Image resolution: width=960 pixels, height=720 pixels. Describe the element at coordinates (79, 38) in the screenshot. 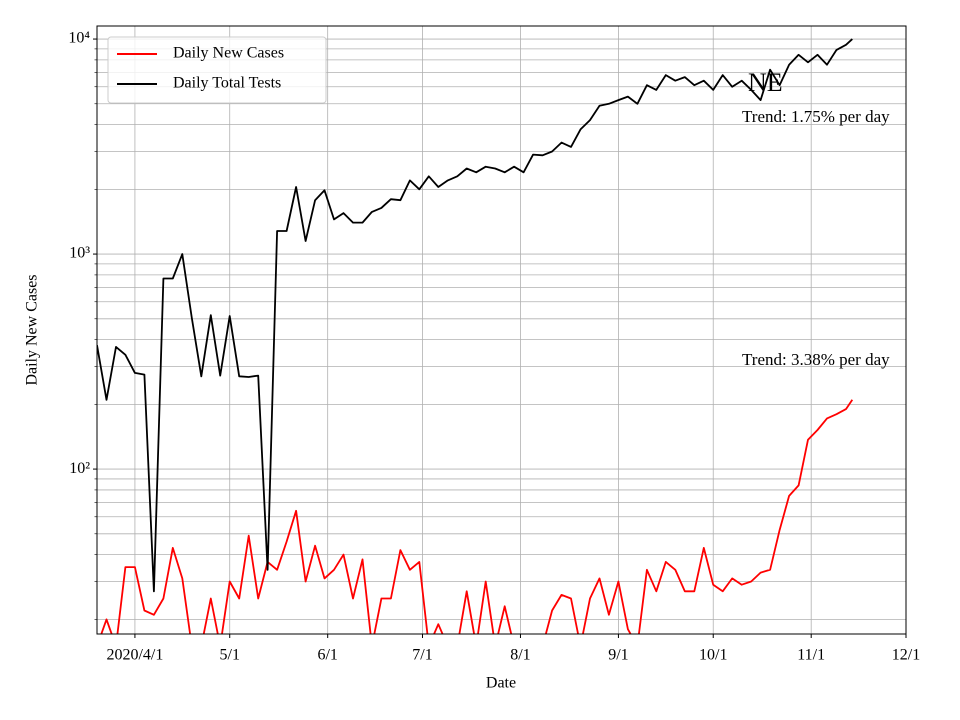

I see `y-tick-label: 10⁴` at that location.